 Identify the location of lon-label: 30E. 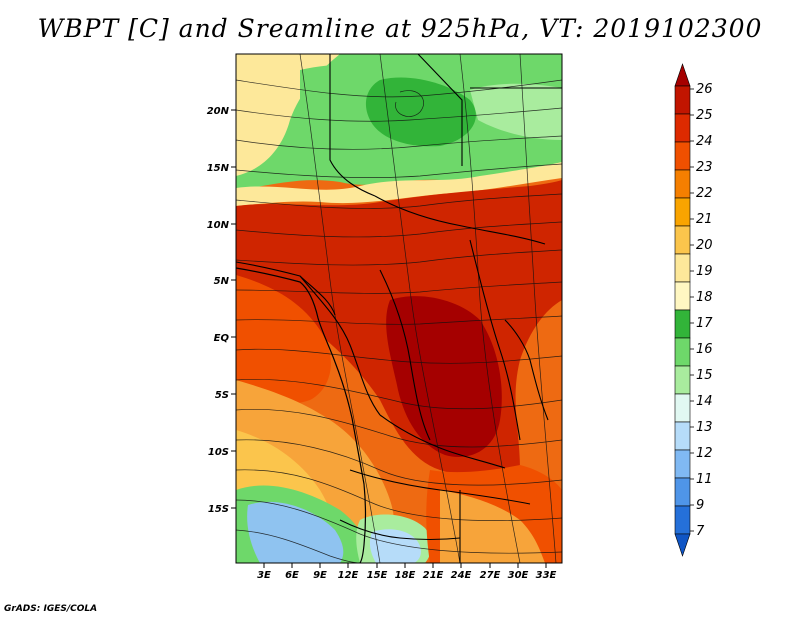
(518, 575).